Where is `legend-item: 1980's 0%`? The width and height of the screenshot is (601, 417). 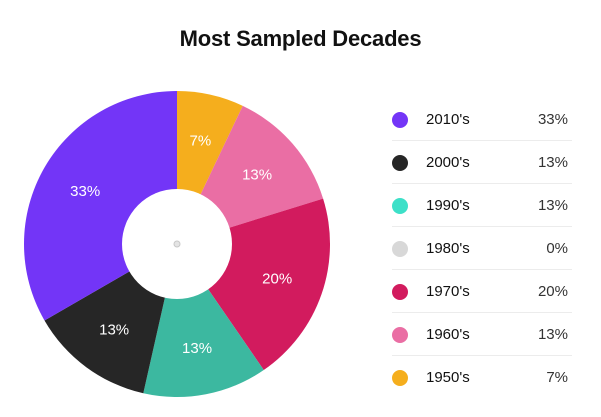
legend-item: 1980's 0% is located at coordinates (482, 248).